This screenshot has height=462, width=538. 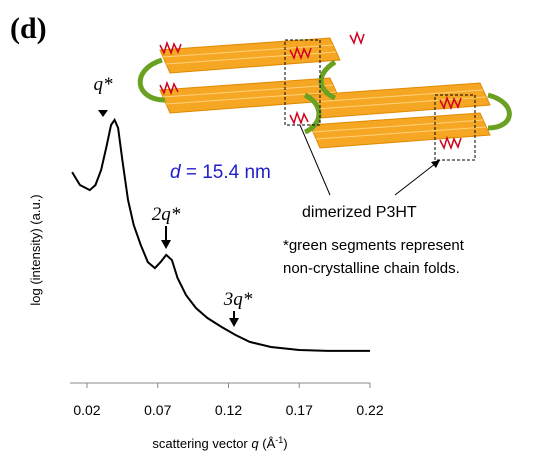 I want to click on illustration-label: *green segments represent, so click(x=374, y=245).